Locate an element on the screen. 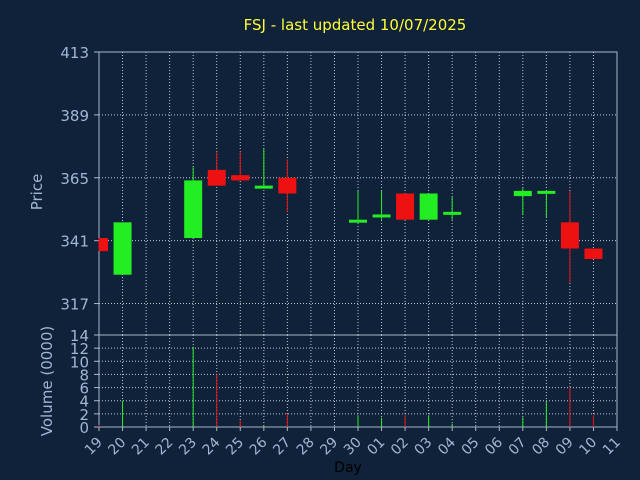 The image size is (640, 480). volume-axis-label: Volume (0000) is located at coordinates (47, 381).